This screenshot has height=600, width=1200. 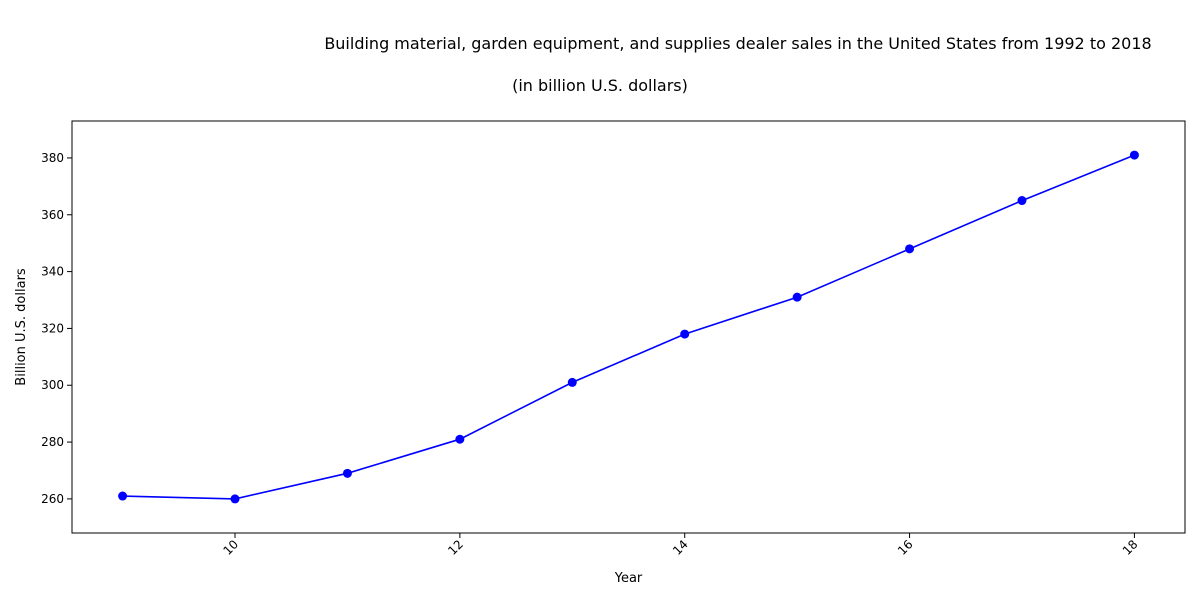 I want to click on y-tick-label: 340, so click(x=52, y=272).